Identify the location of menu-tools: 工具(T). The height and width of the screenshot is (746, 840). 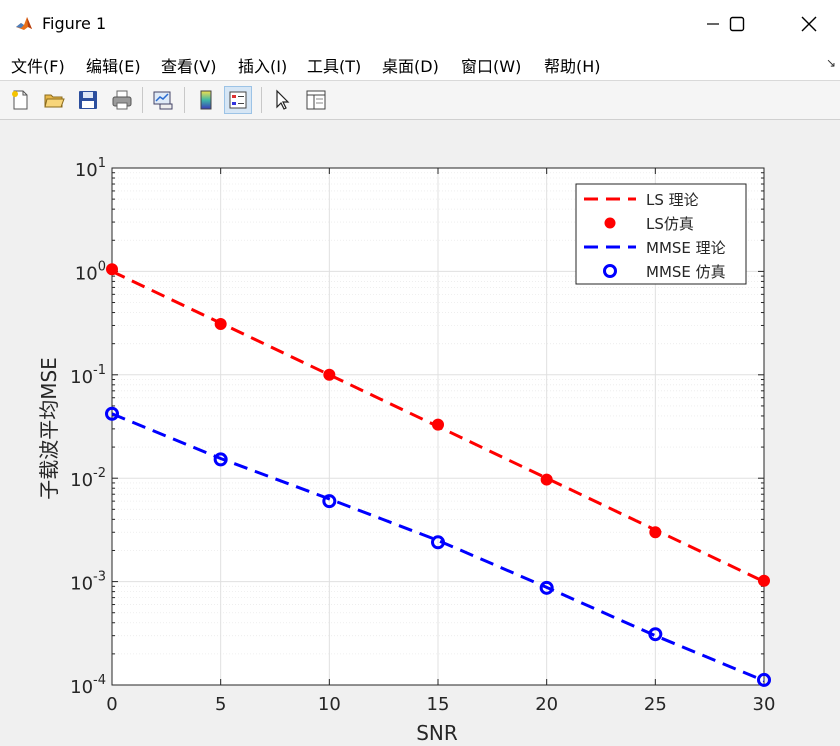
(334, 66).